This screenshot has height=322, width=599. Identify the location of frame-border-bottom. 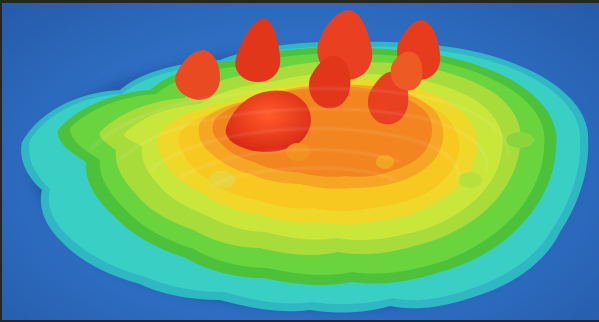
(299, 321).